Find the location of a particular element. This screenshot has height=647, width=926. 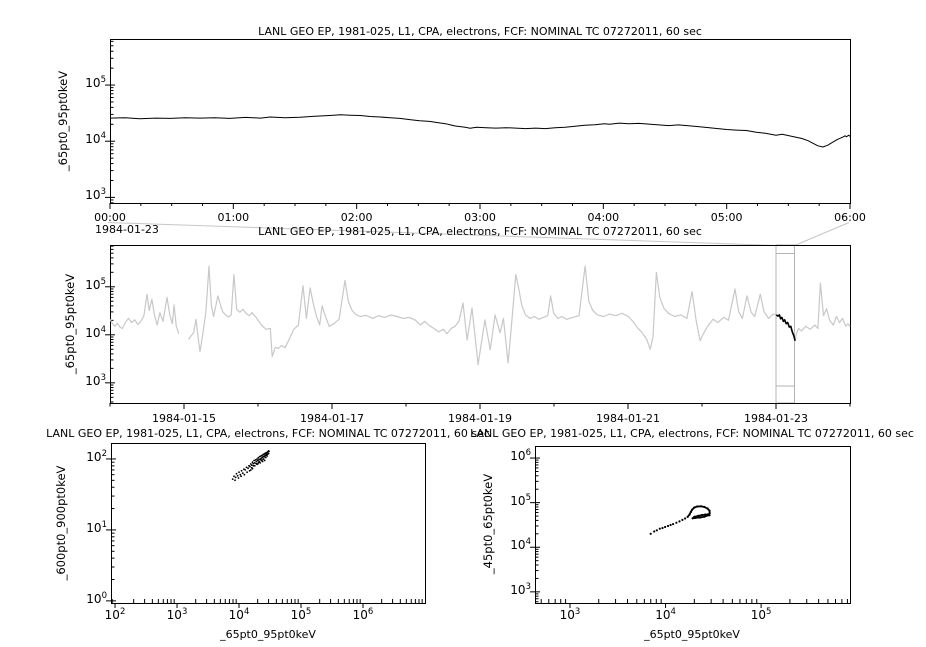

x-tick-label: 1984-01-21 is located at coordinates (628, 418).